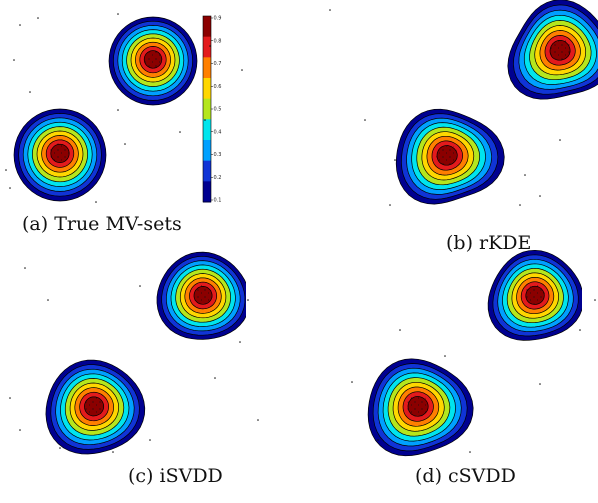 This screenshot has height=503, width=598. What do you see at coordinates (218, 64) in the screenshot?
I see `colorbar-tick-label: 0.7` at bounding box center [218, 64].